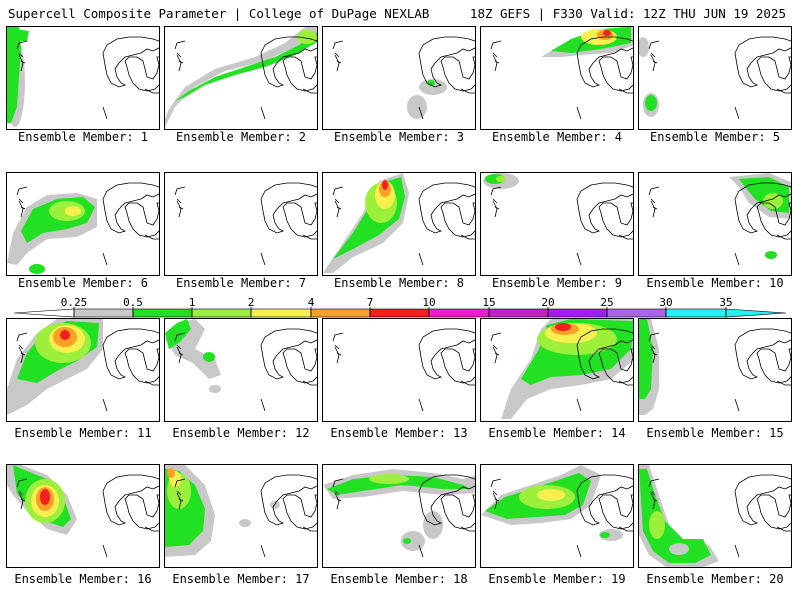 The height and width of the screenshot is (600, 800). Describe the element at coordinates (557, 579) in the screenshot. I see `ensemble-member-label: Ensemble Member: 19` at that location.